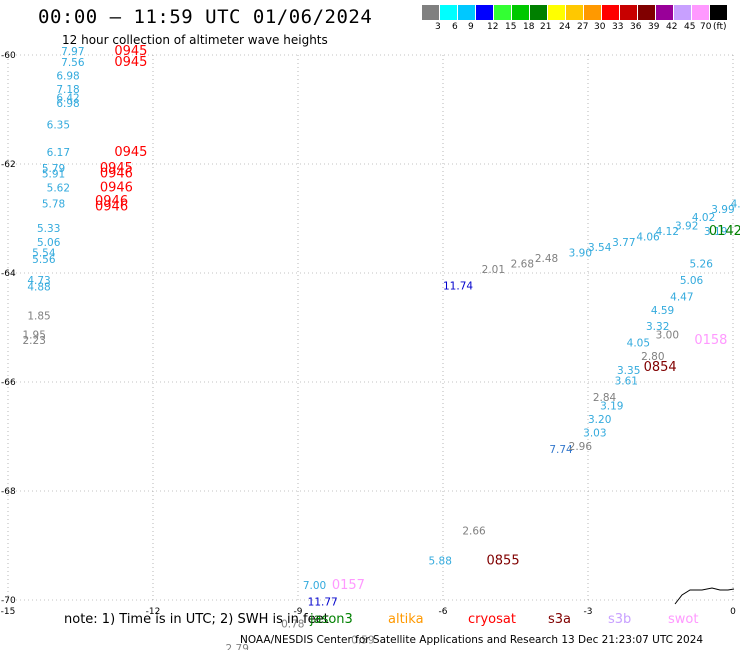 The image size is (740, 650). I want to click on x-tick-label: -3, so click(588, 612).